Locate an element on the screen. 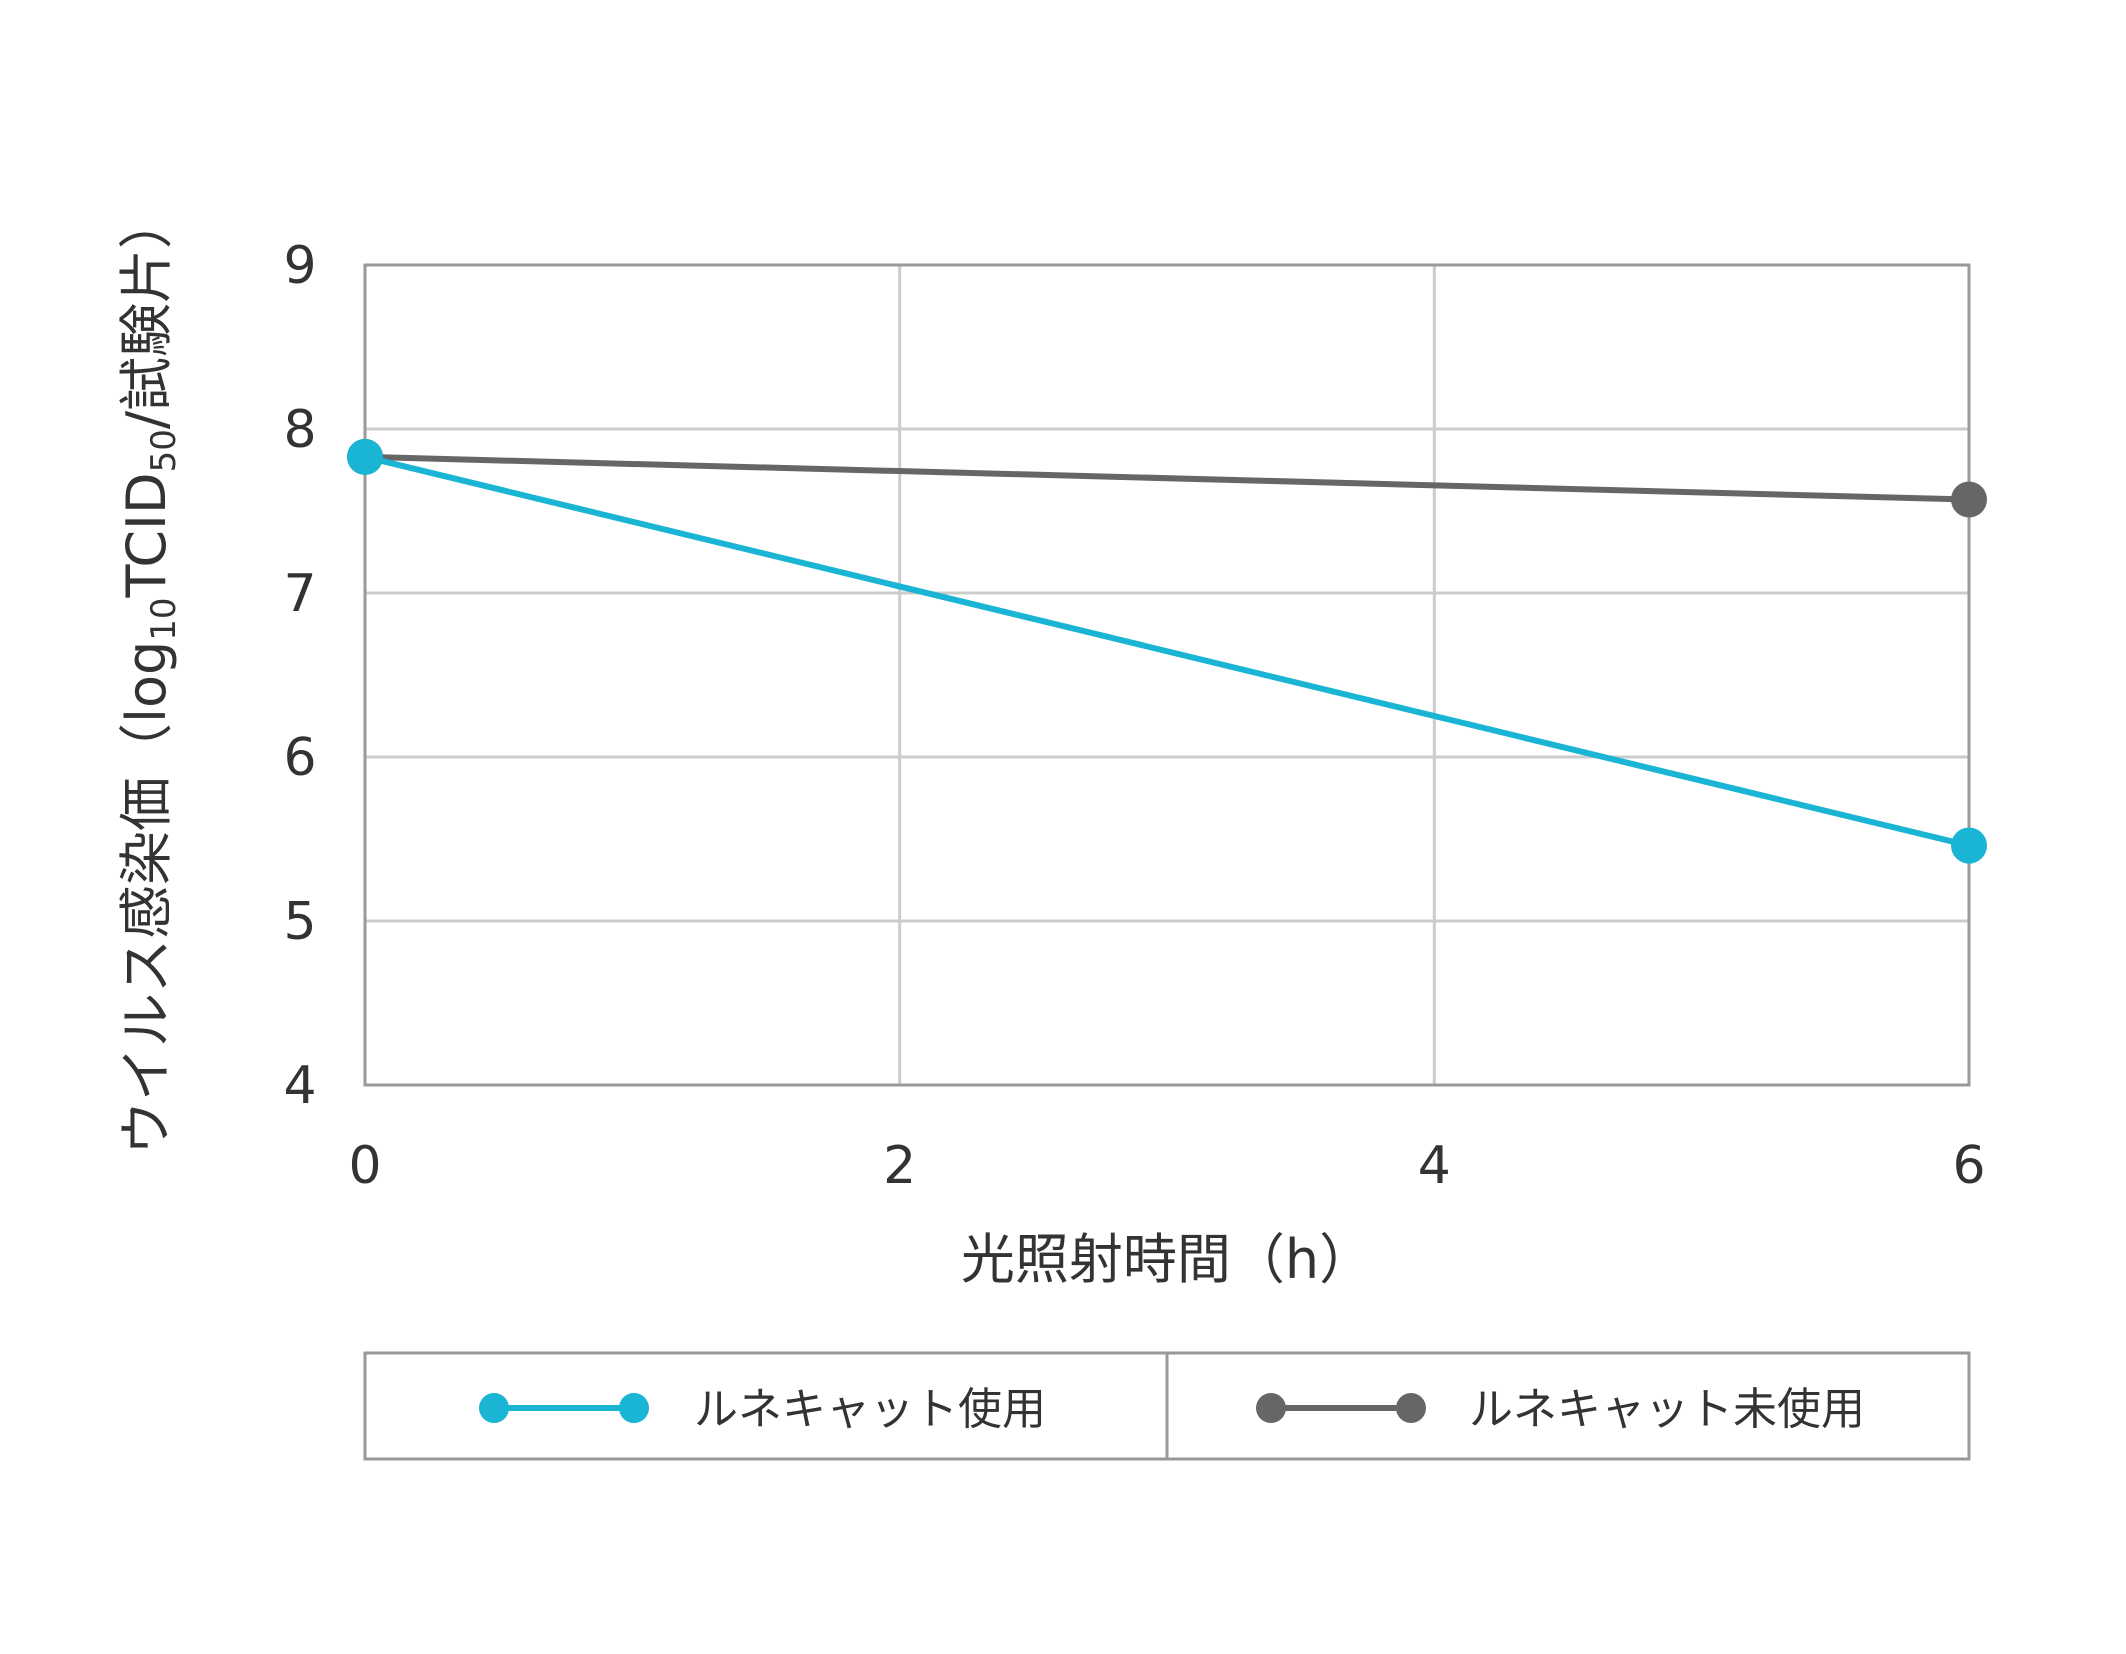 This screenshot has width=2126, height=1654. y-tick-label: 4 is located at coordinates (299, 1086).